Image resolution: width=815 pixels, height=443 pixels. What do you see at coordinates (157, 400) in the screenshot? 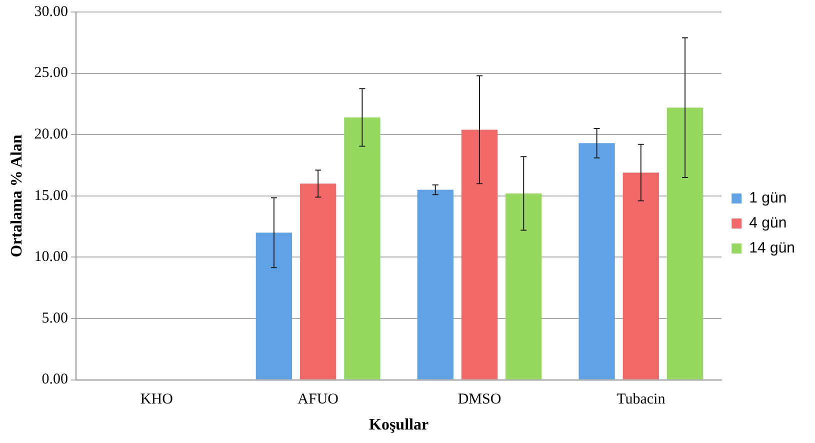
I see `x-tick-label: KHO` at bounding box center [157, 400].